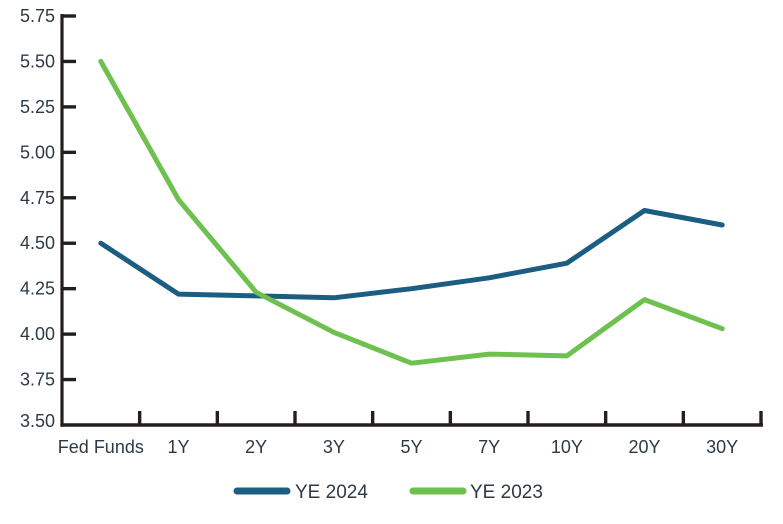 This screenshot has height=524, width=783. Describe the element at coordinates (506, 492) in the screenshot. I see `legend-label: YE 2023` at that location.